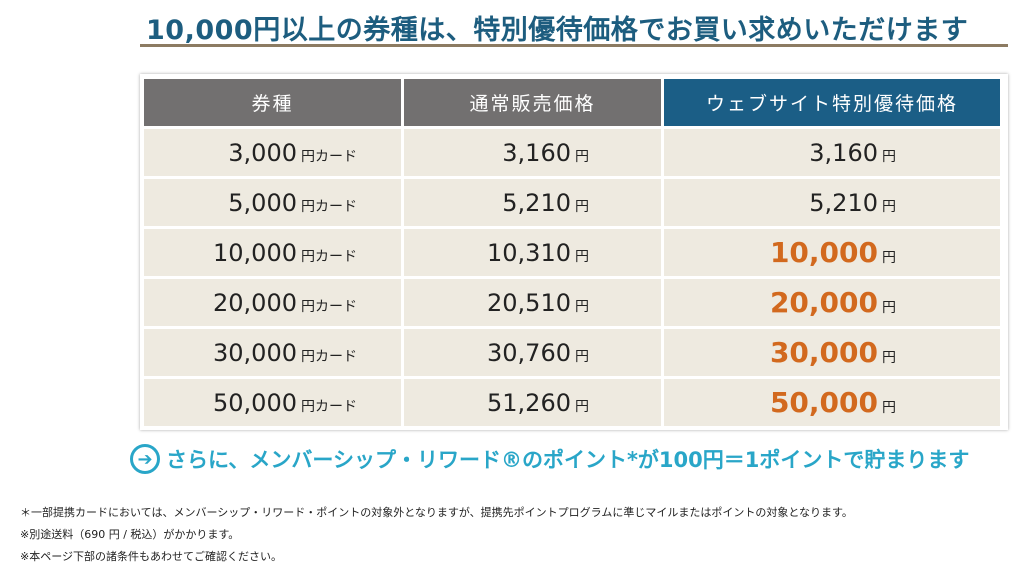  What do you see at coordinates (130, 534) in the screenshot?
I see `footnote: ※別途送料（690 円 / 税込）がかかります。` at bounding box center [130, 534].